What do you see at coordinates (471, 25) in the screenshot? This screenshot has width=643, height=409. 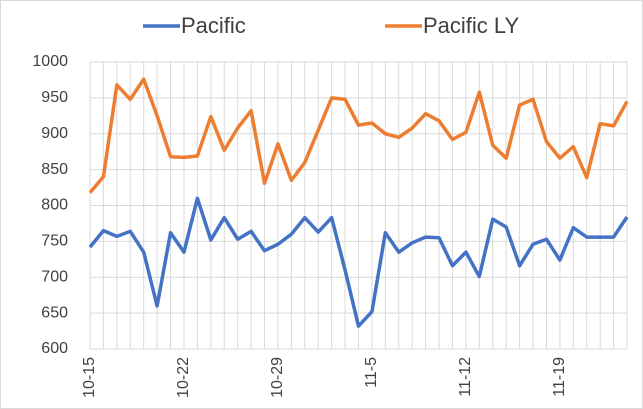 I see `legend-label: Pacific LY` at bounding box center [471, 25].